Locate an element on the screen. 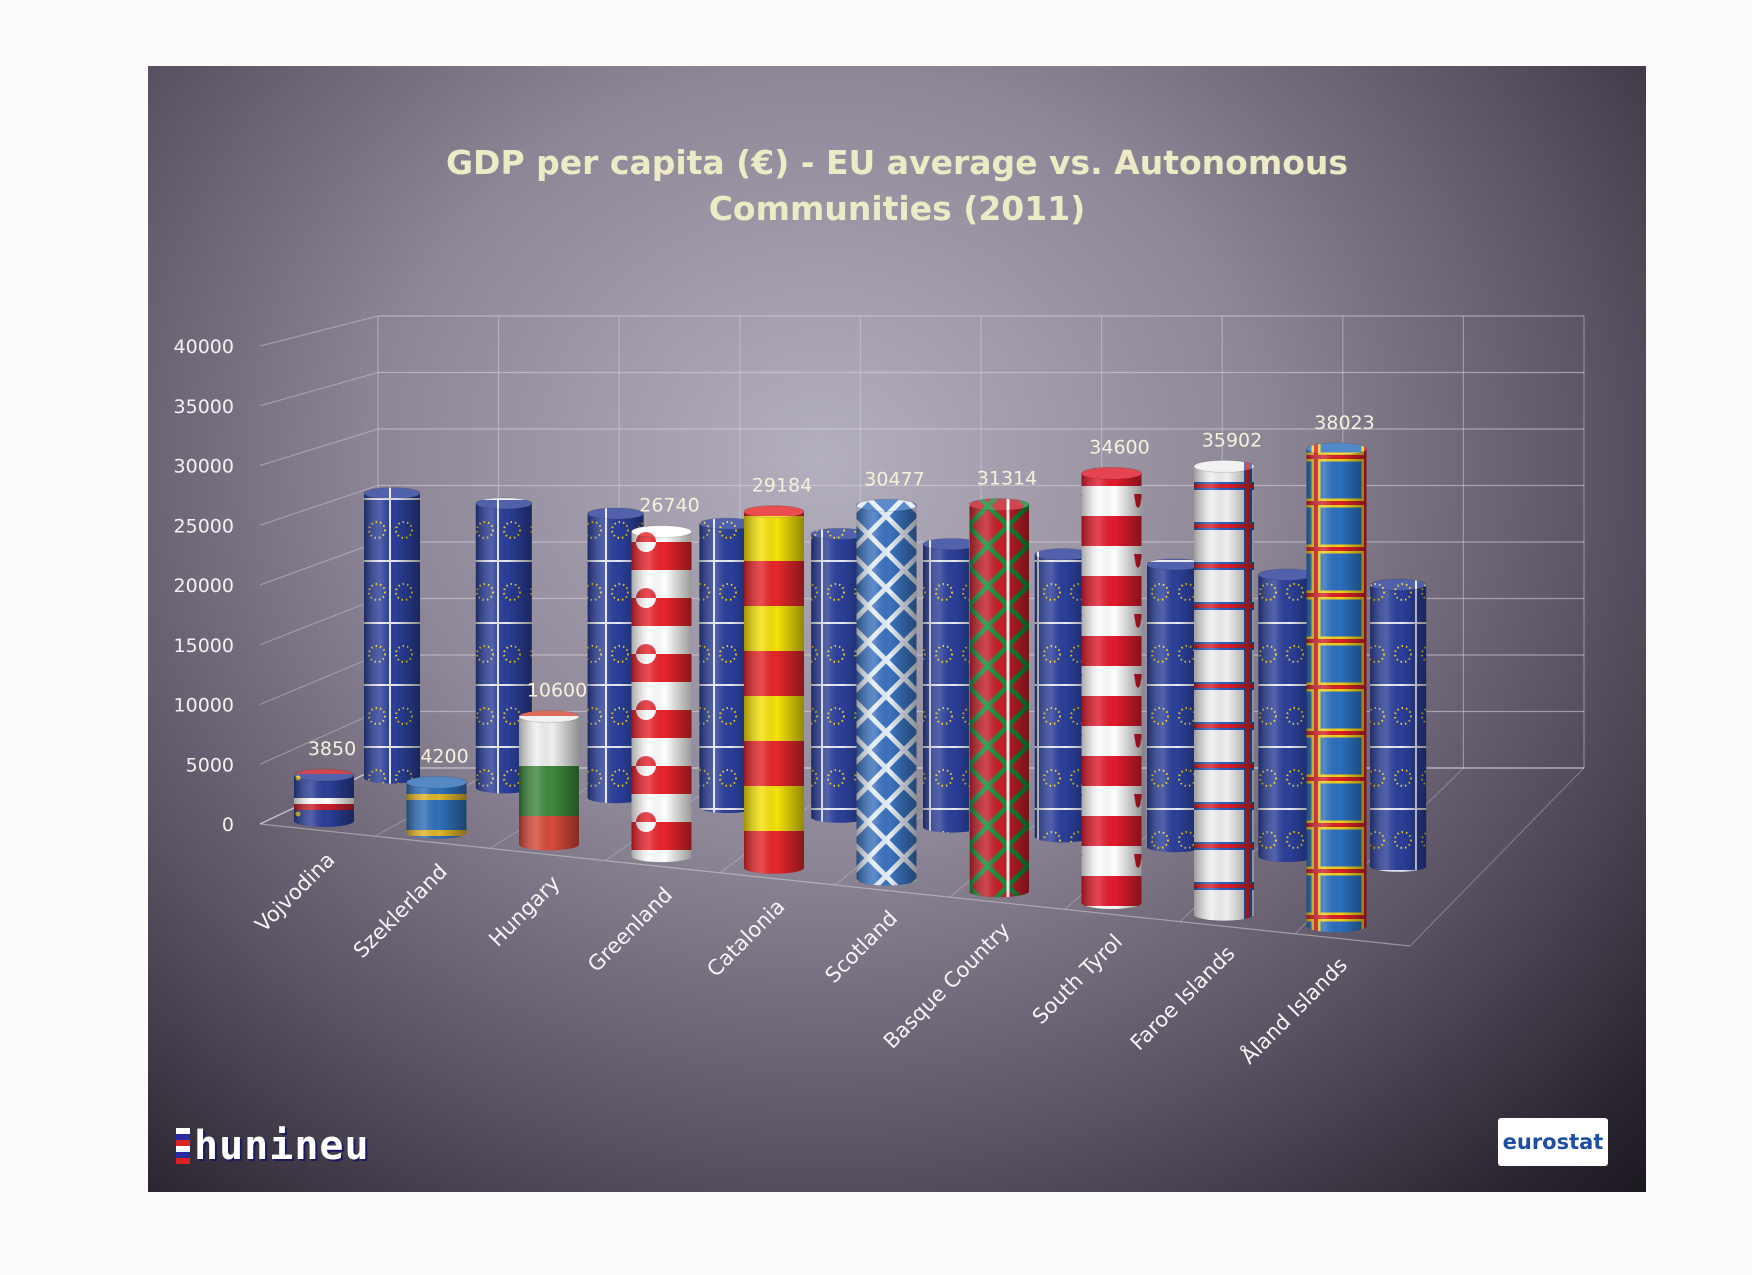 The image size is (1752, 1275). country-bar-9-shade is located at coordinates (1336, 690).